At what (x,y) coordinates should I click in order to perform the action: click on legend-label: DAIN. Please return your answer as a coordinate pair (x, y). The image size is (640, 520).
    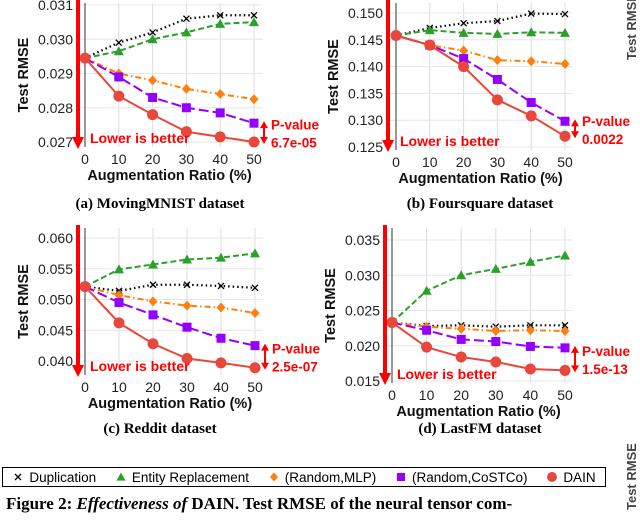
    Looking at the image, I should click on (579, 477).